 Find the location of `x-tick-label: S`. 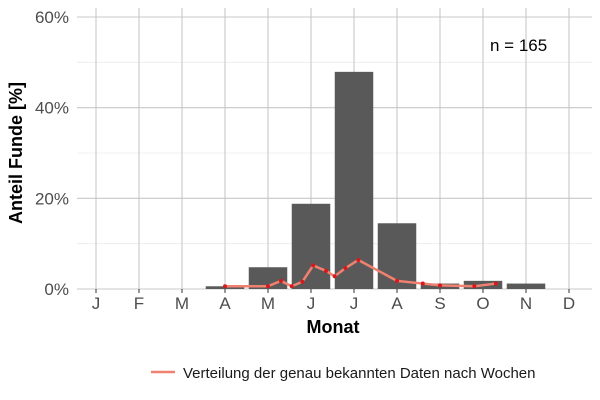

x-tick-label: S is located at coordinates (439, 303).